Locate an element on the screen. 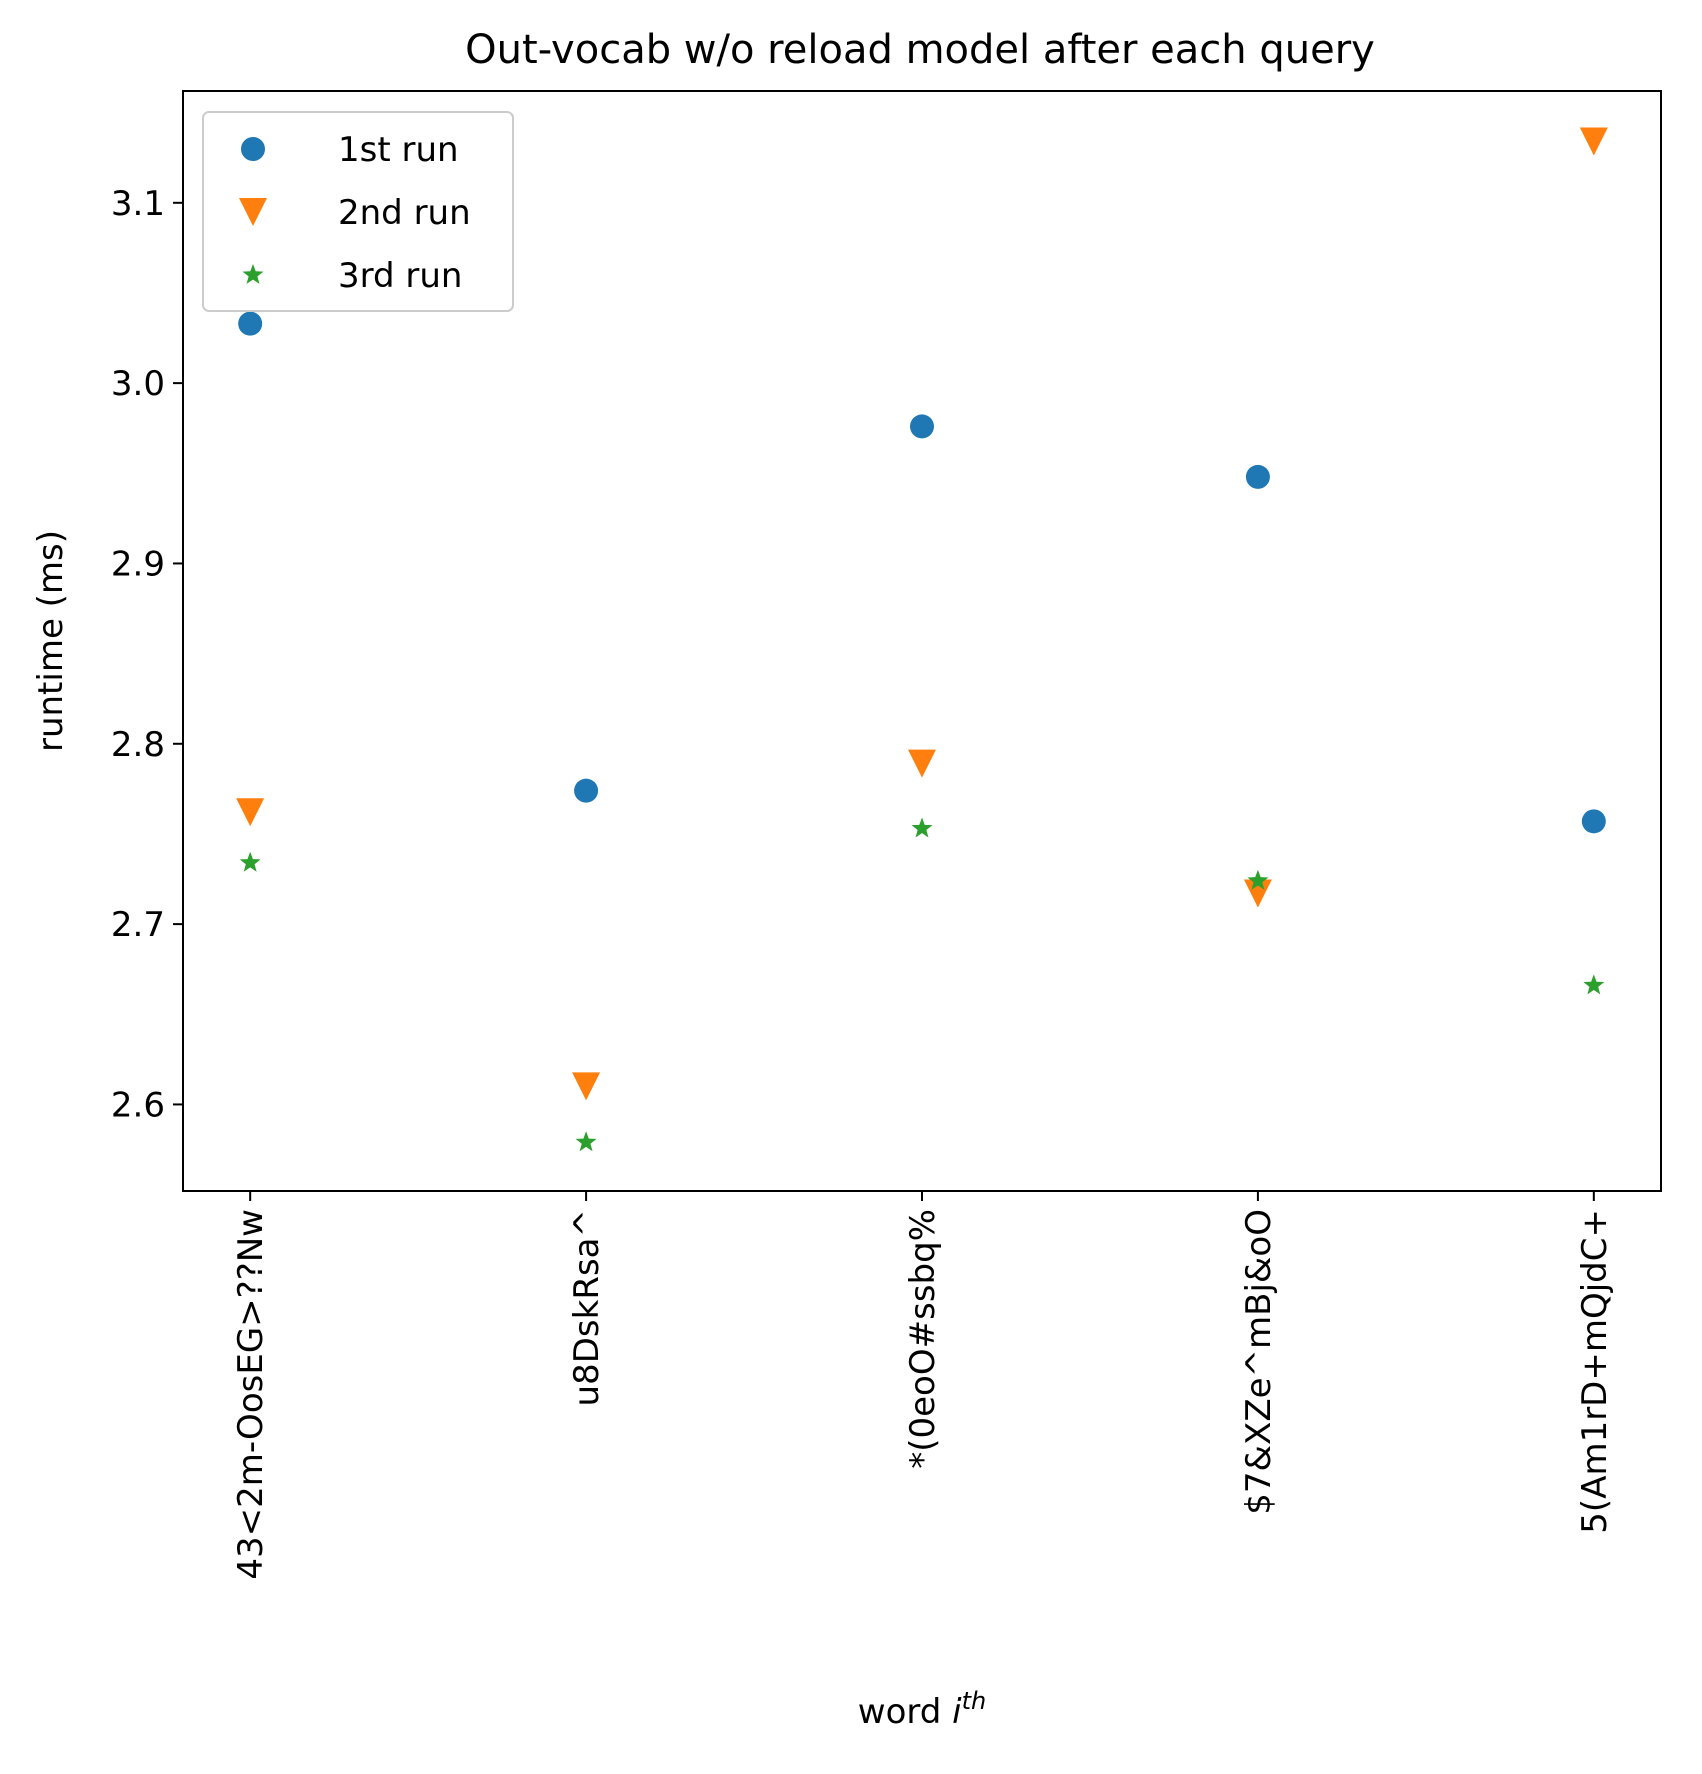  legend: 1st run 2nd run 3rd run is located at coordinates (358, 211).